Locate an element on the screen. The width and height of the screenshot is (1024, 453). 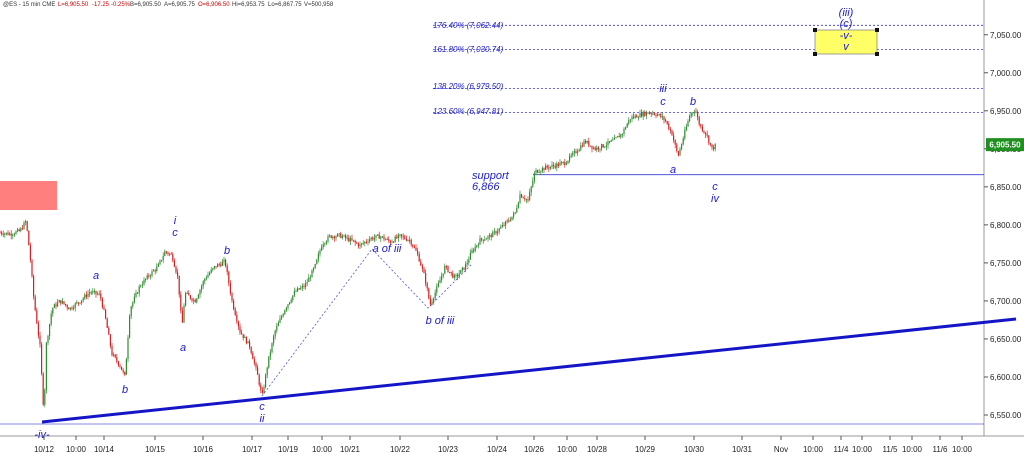
wave-label: iv is located at coordinates (715, 199).